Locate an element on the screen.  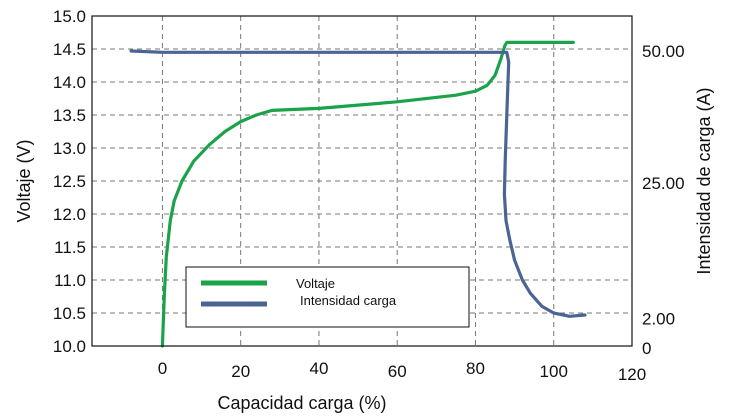
legend-label-voltaje: Voltaje is located at coordinates (315, 283).